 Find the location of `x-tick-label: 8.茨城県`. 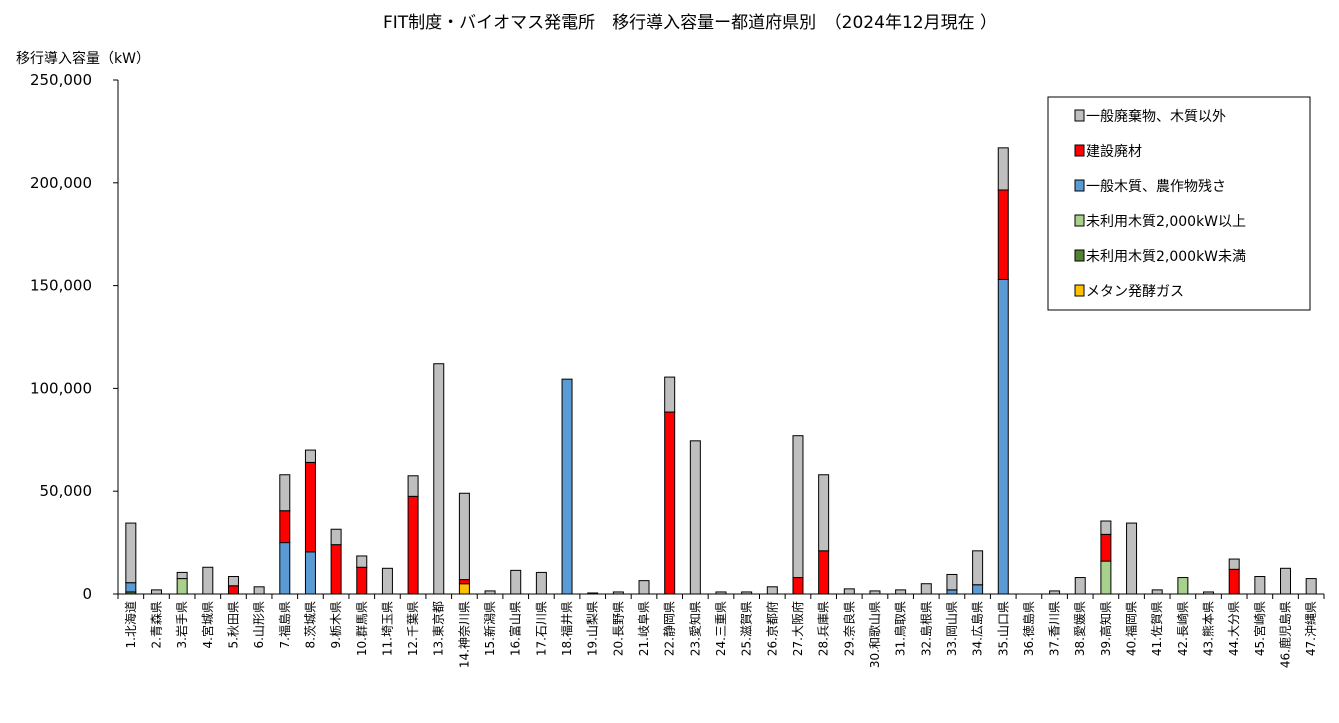

x-tick-label: 8.茨城県 is located at coordinates (310, 624).